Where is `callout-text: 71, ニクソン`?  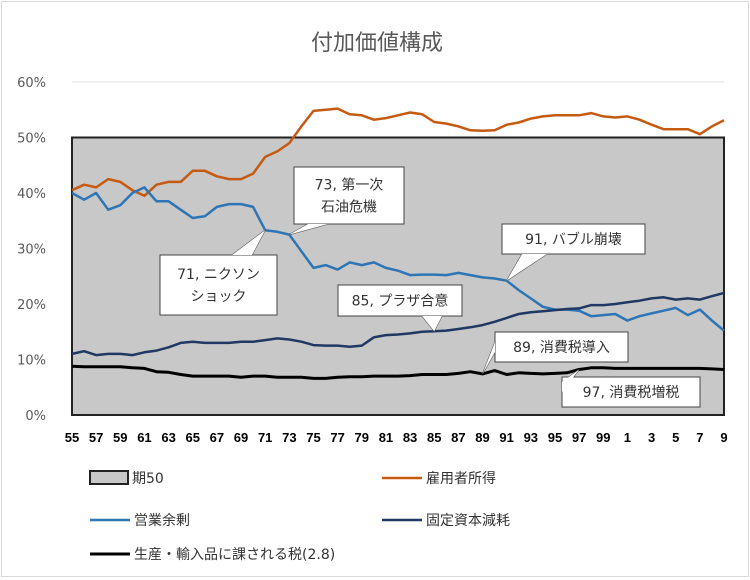 callout-text: 71, ニクソン is located at coordinates (218, 275).